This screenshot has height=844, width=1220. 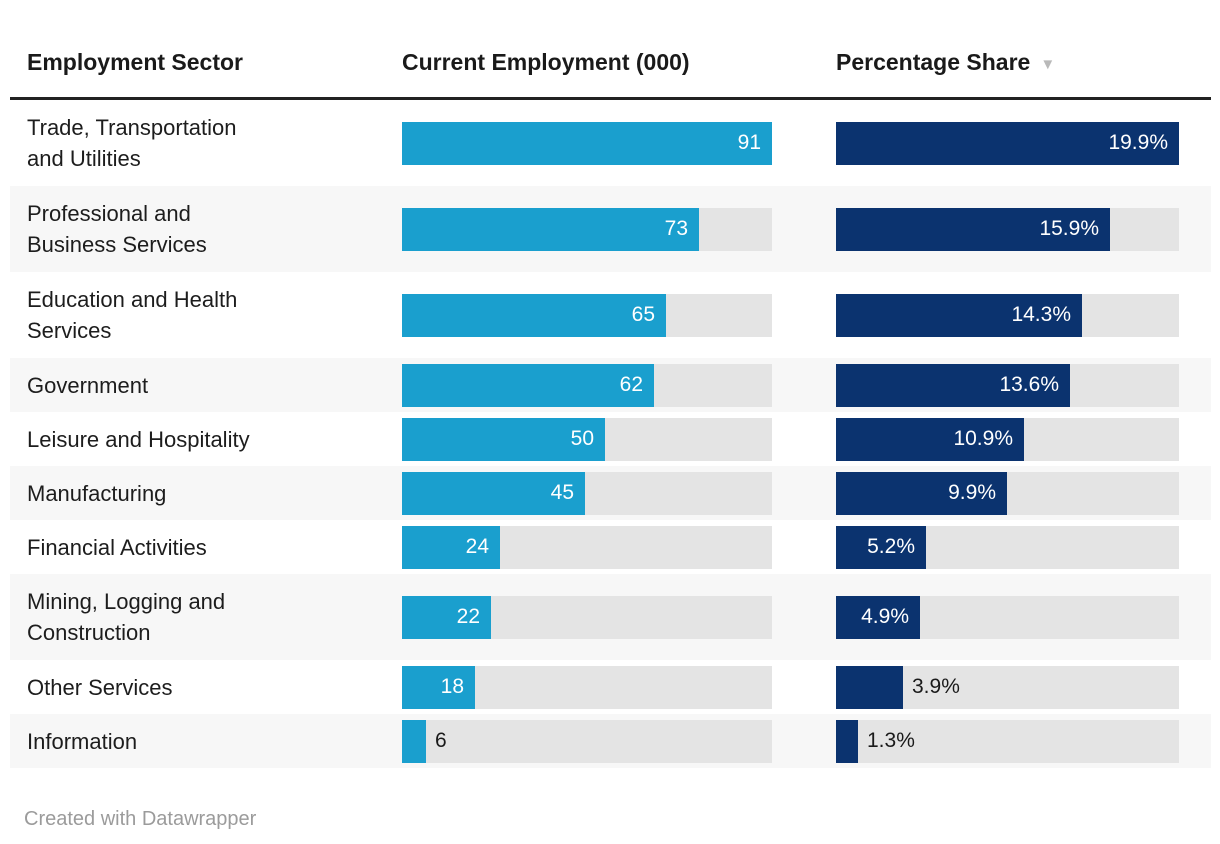 I want to click on bar-cell: 13.6%, so click(x=1023, y=385).